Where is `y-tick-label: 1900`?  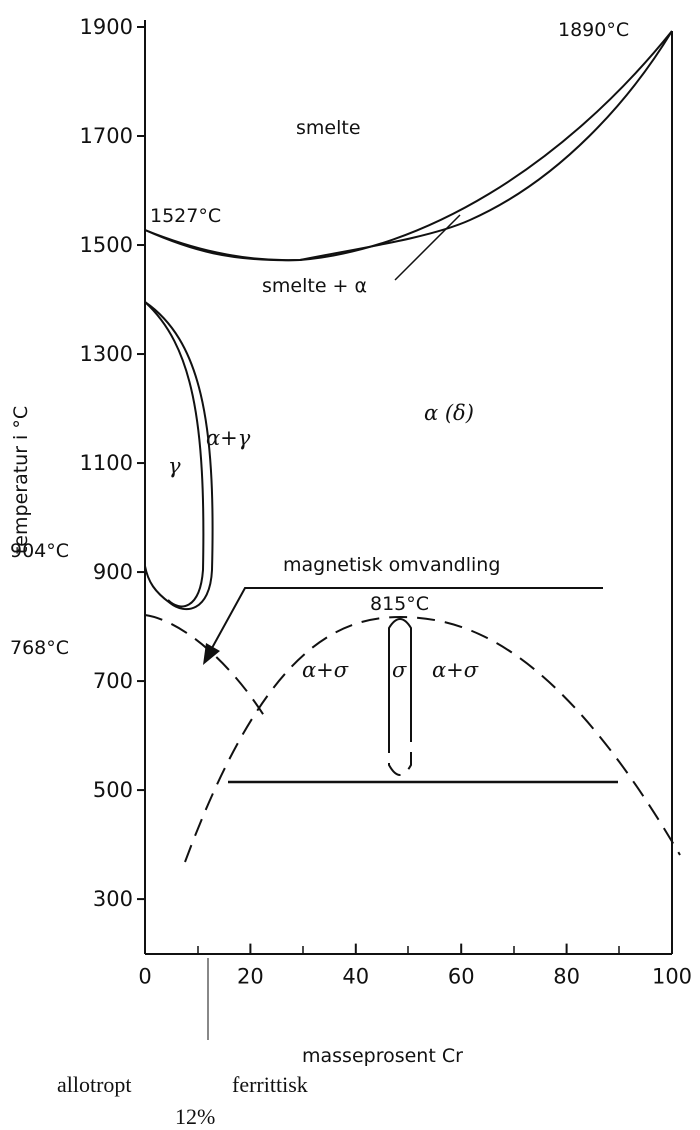
y-tick-label: 1900 is located at coordinates (106, 27).